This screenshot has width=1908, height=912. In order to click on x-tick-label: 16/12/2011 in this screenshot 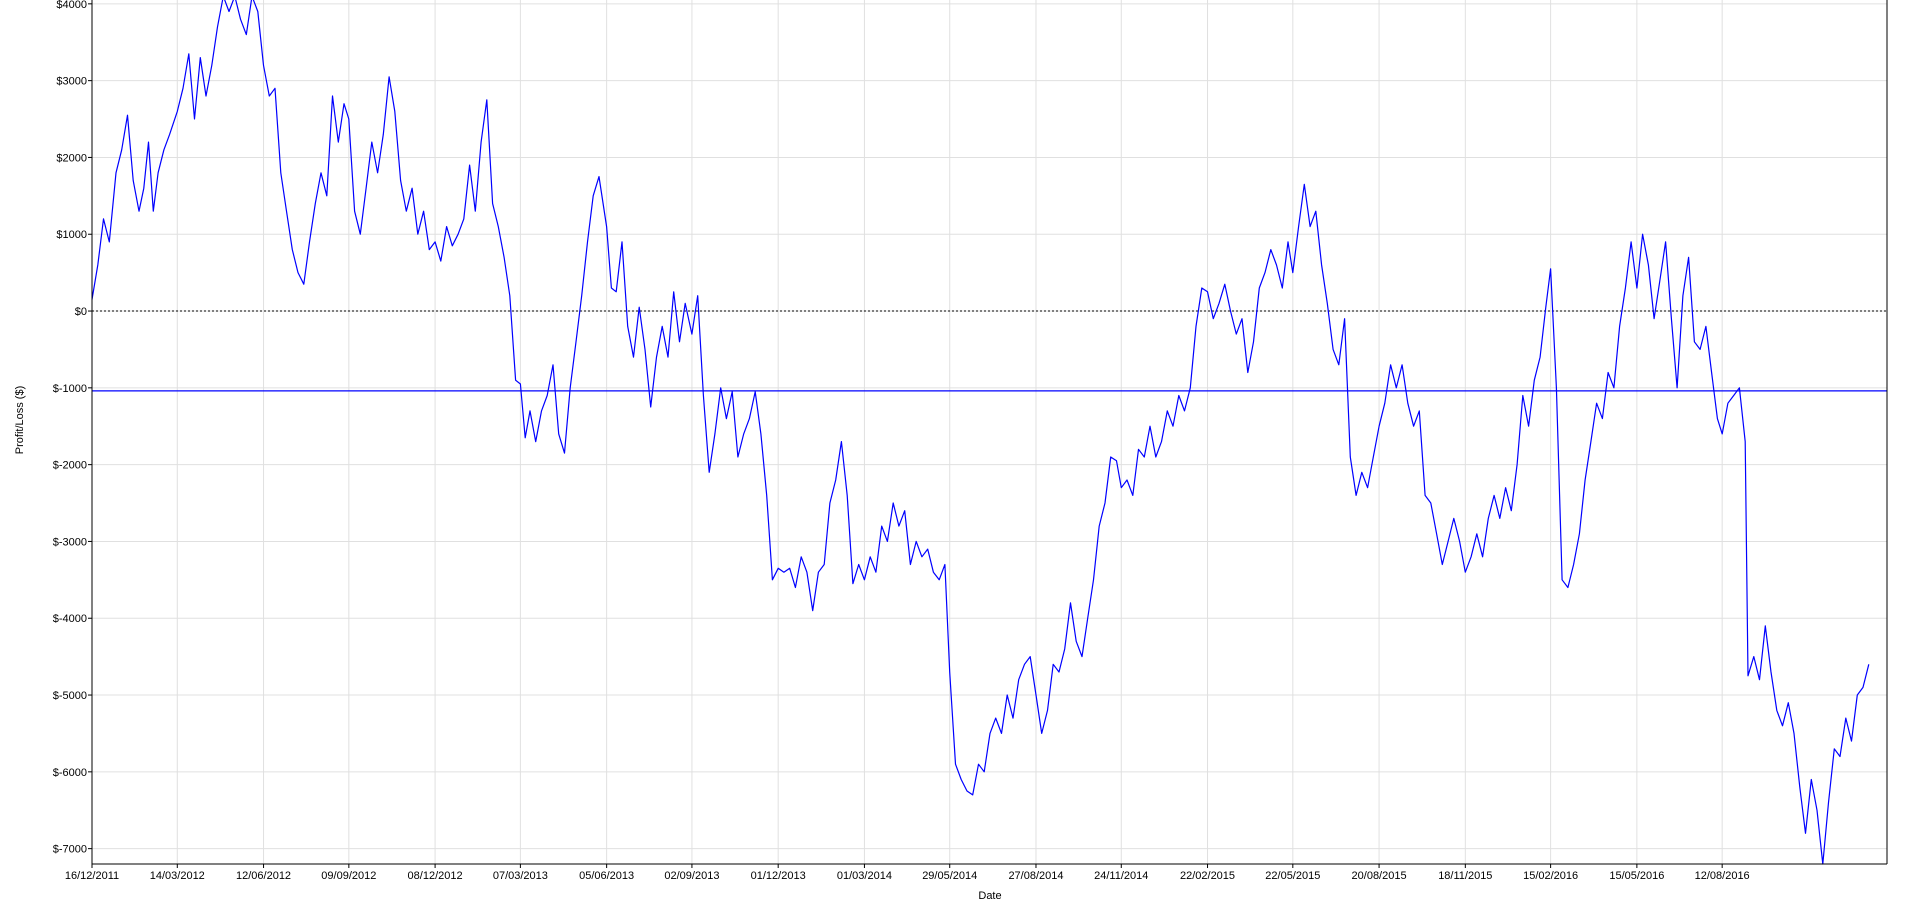, I will do `click(92, 876)`.